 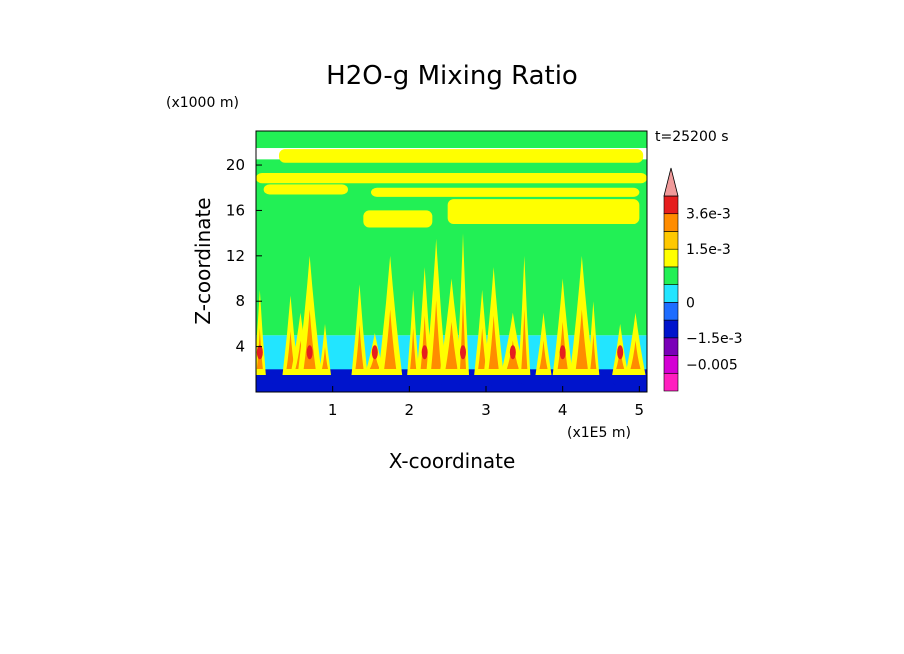 I want to click on x-tick-label: 2, so click(x=410, y=410).